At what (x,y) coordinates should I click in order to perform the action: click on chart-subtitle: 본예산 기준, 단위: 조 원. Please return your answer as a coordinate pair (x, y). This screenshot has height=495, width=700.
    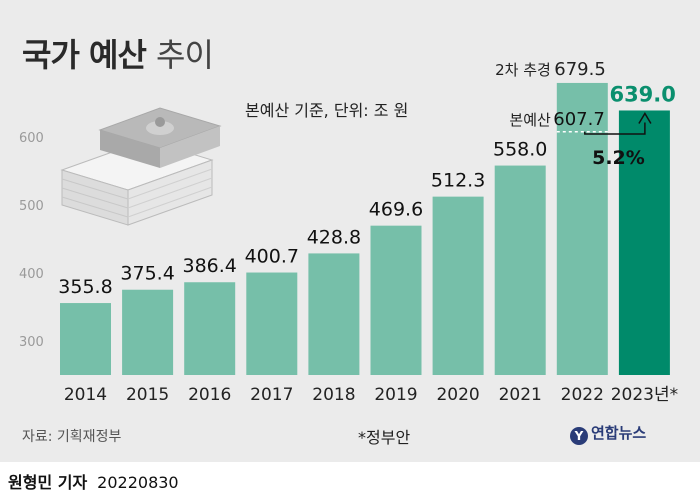
    Looking at the image, I should click on (327, 110).